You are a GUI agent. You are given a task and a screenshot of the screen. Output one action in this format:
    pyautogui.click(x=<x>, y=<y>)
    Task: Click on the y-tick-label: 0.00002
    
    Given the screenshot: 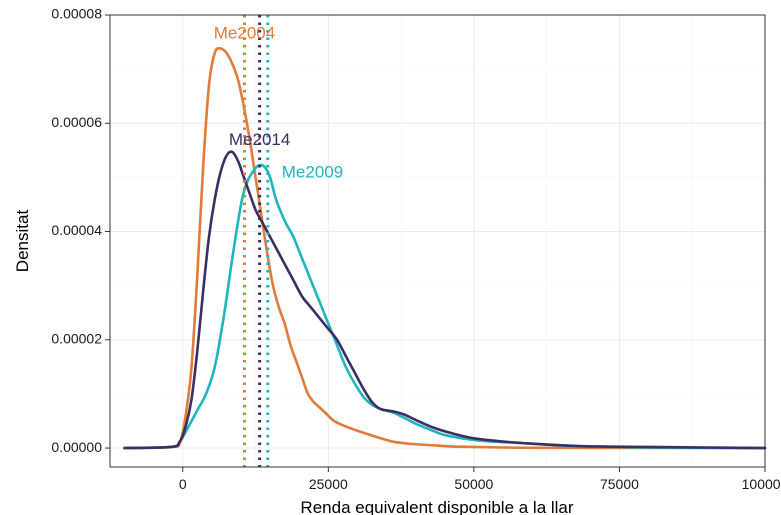 What is the action you would take?
    pyautogui.click(x=76, y=338)
    